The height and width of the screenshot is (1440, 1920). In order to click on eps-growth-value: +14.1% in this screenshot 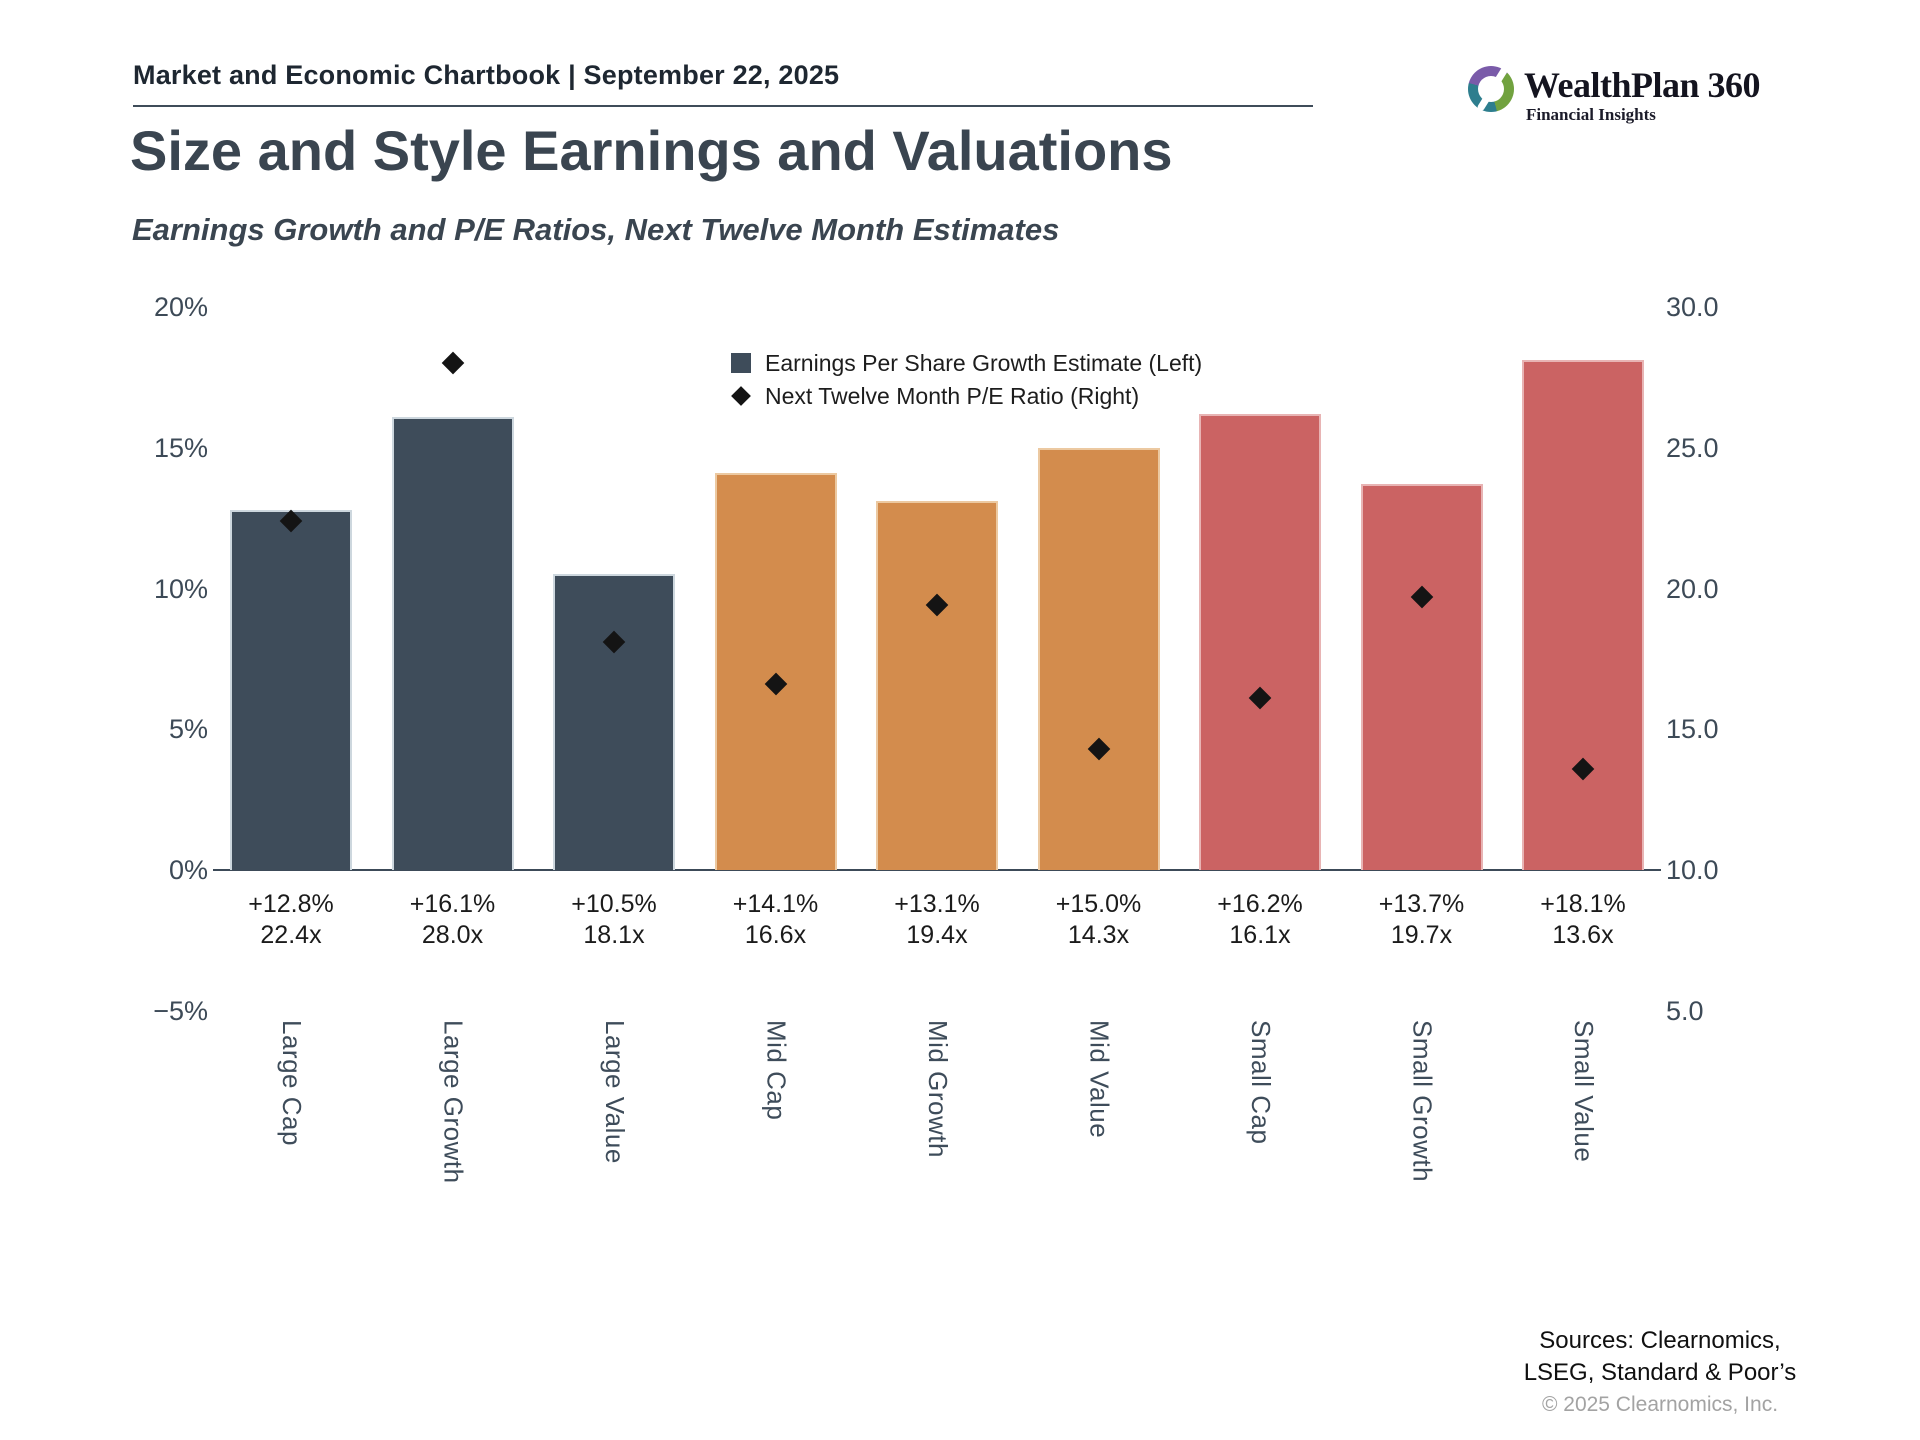, I will do `click(775, 904)`.